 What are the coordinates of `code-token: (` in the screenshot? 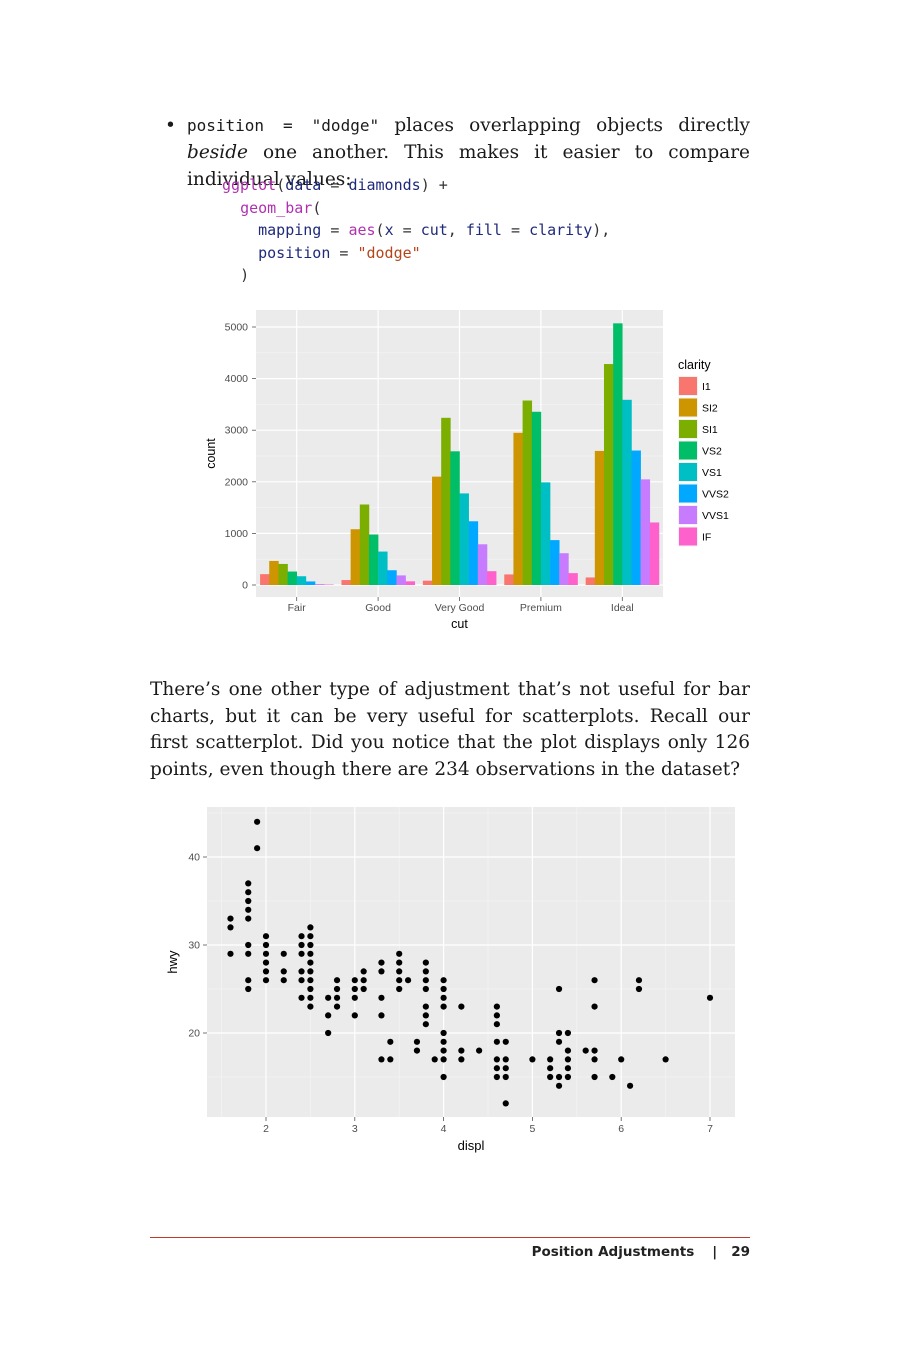 It's located at (380, 230).